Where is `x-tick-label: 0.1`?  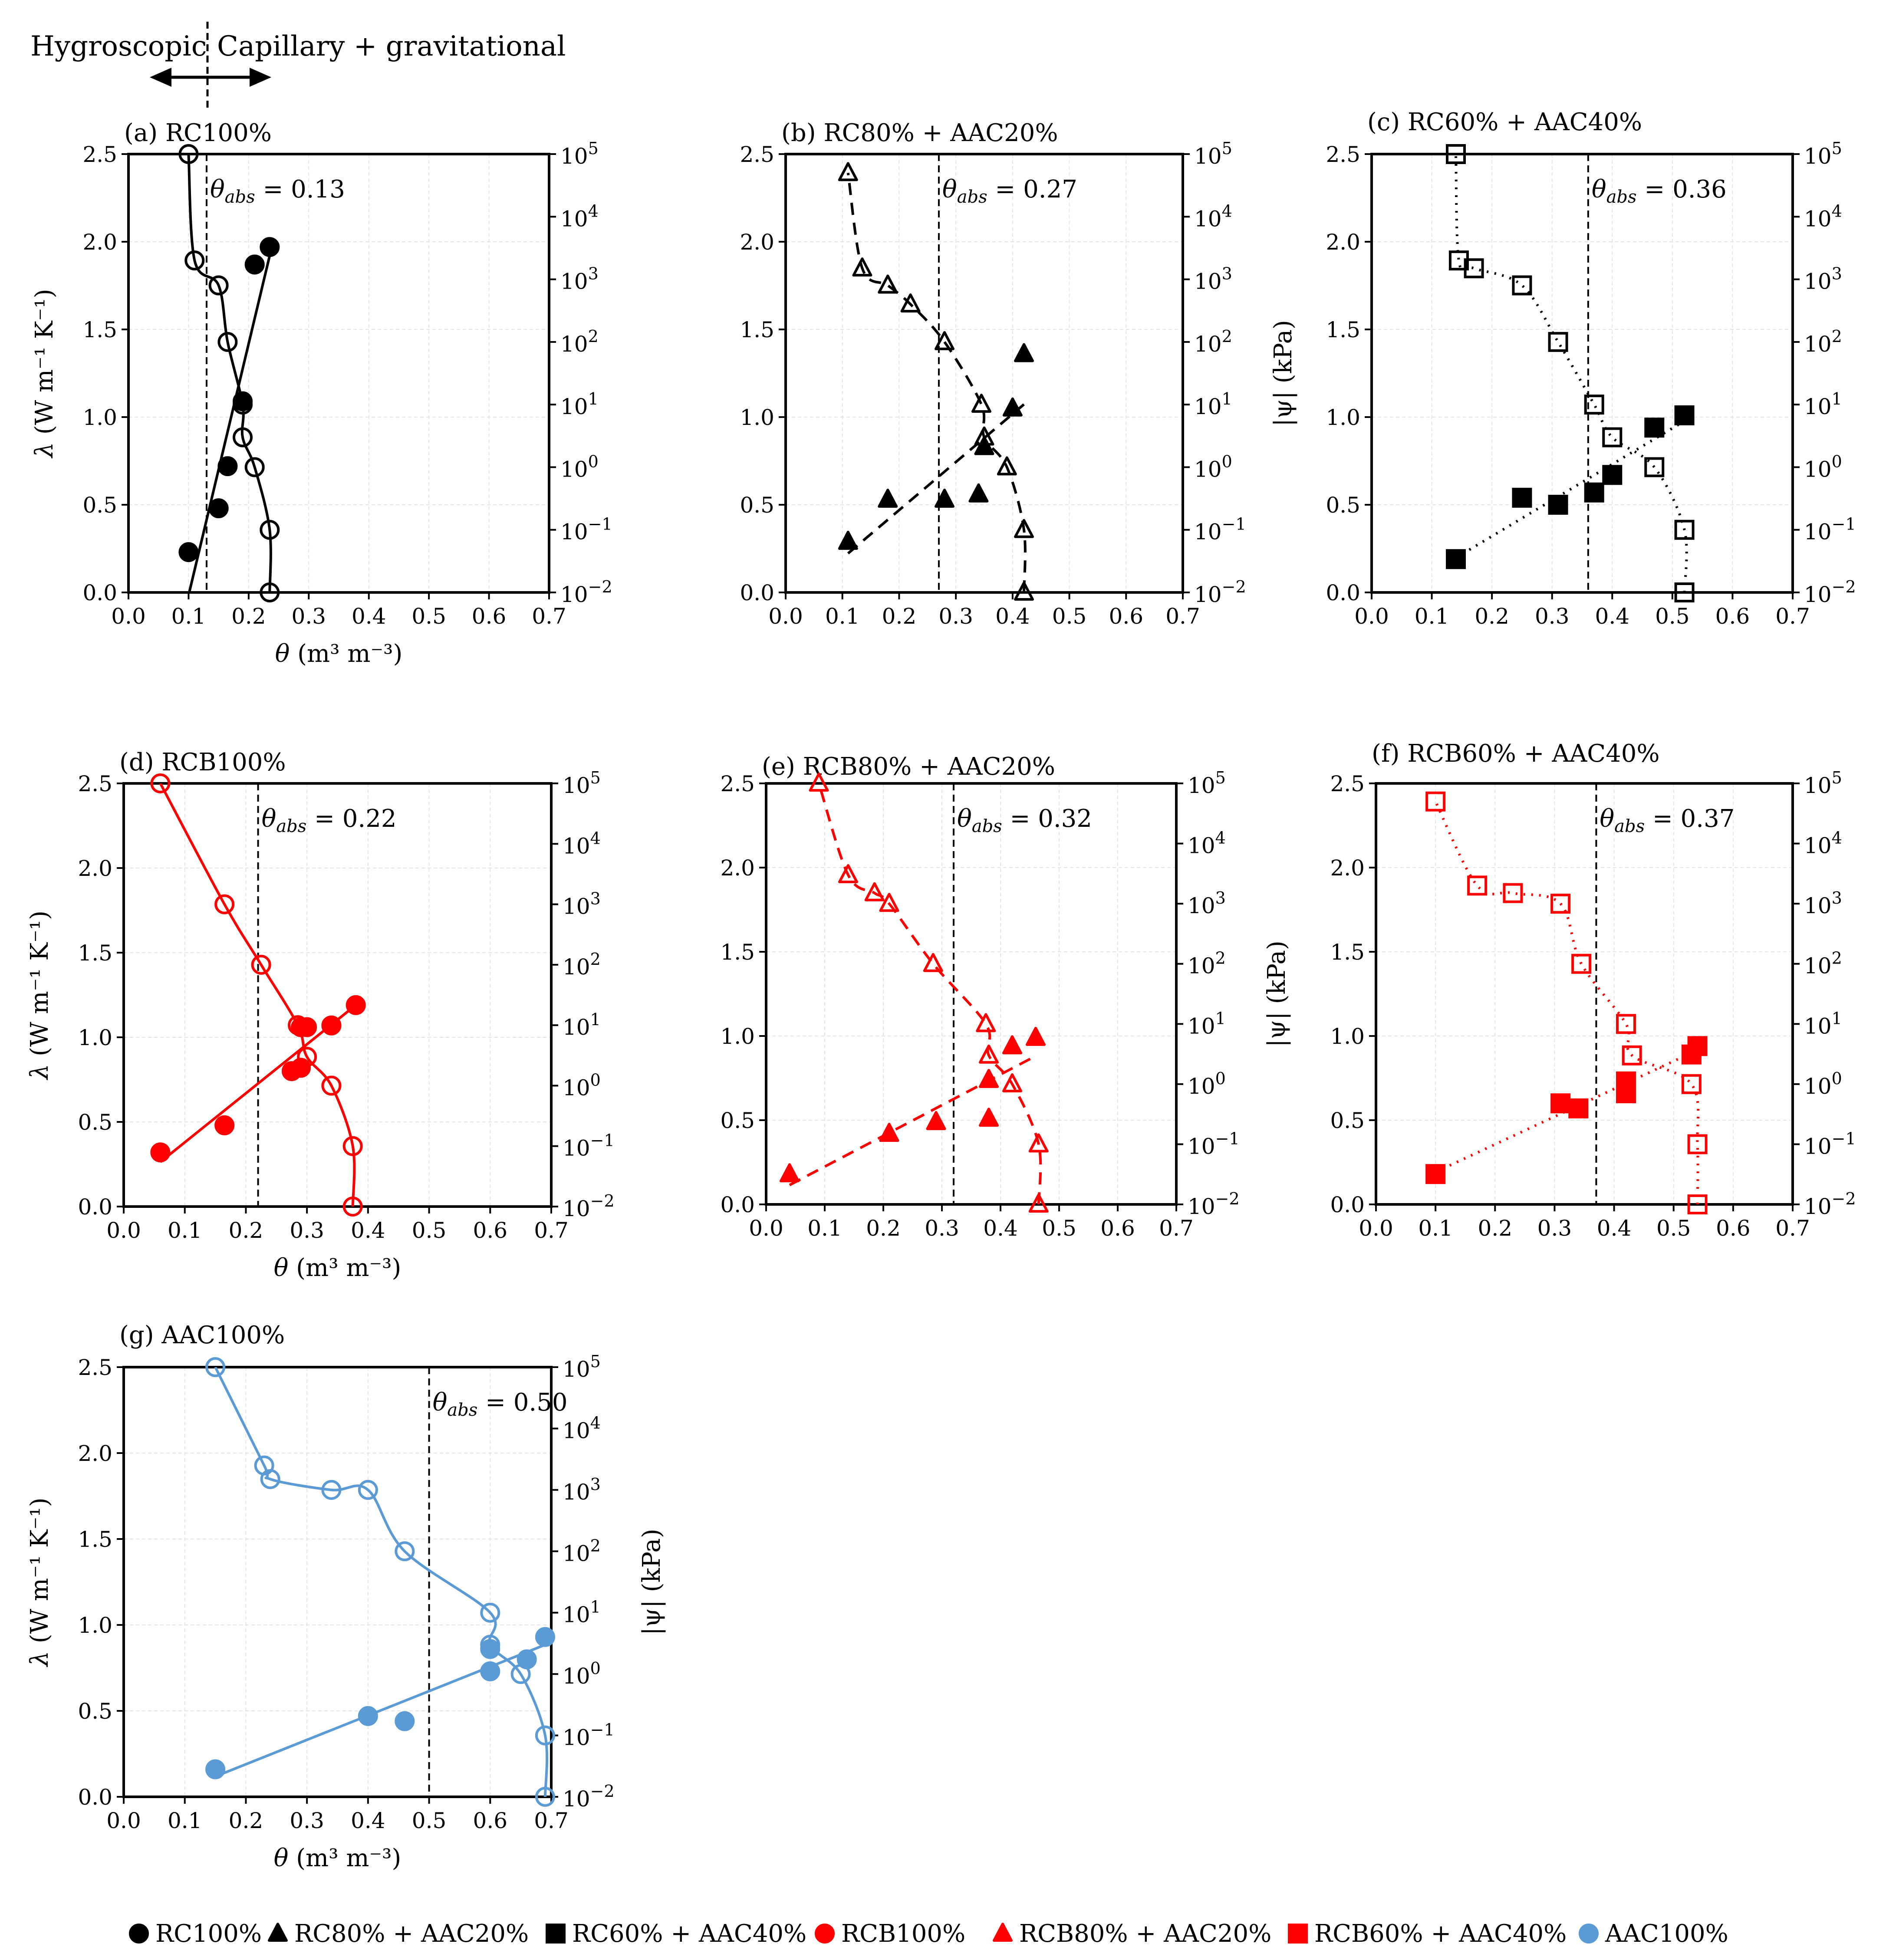 x-tick-label: 0.1 is located at coordinates (842, 616).